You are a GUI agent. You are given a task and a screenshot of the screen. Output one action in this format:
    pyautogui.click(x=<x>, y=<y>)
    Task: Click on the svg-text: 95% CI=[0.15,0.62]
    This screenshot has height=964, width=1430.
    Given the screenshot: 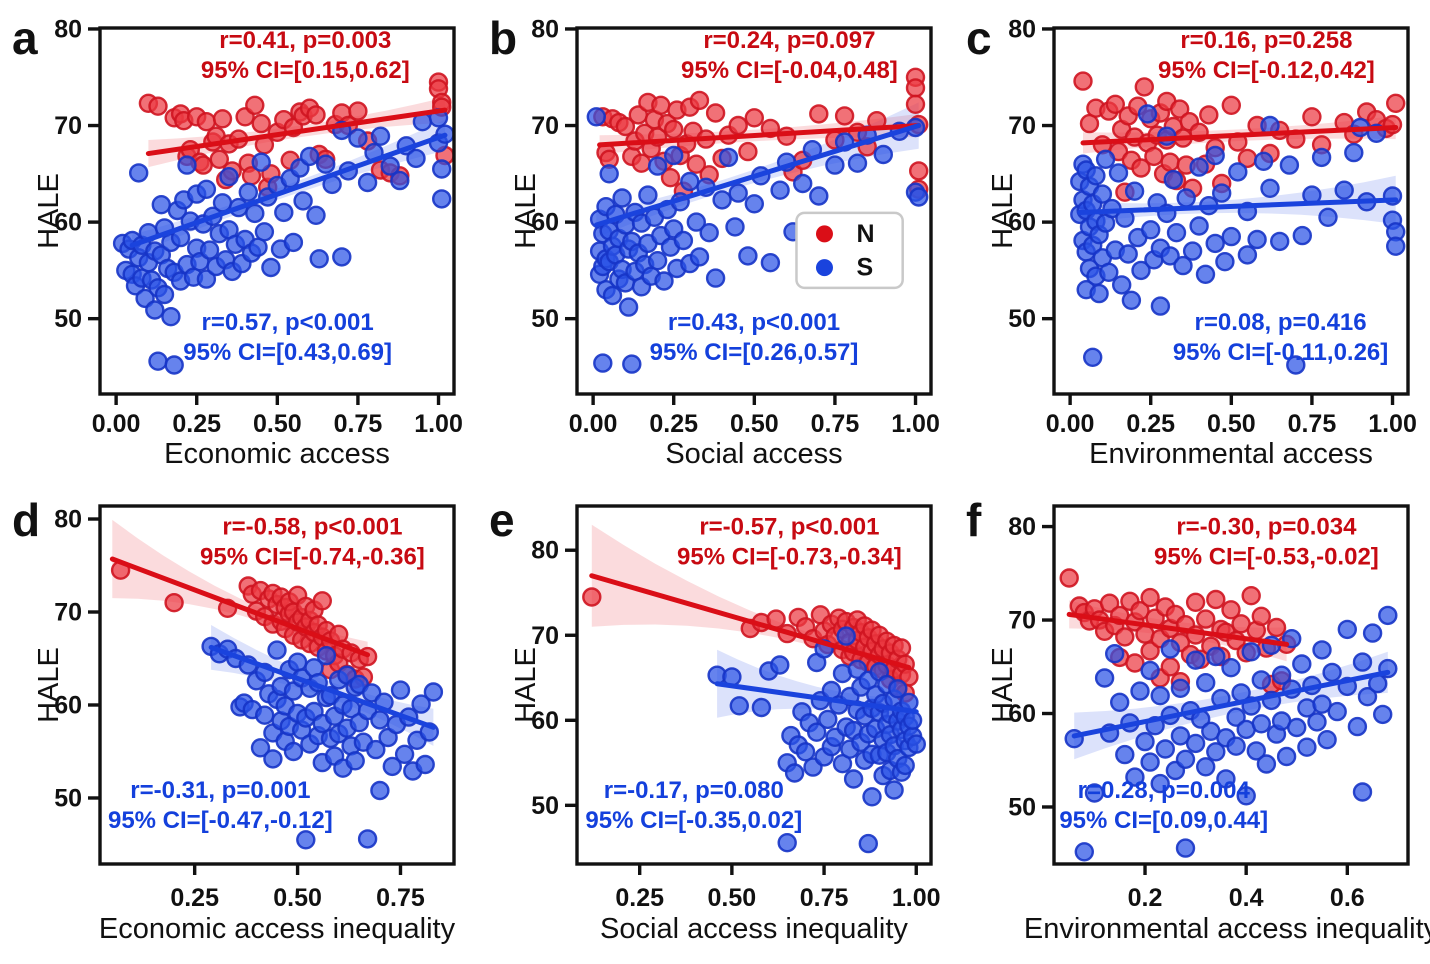 What is the action you would take?
    pyautogui.click(x=305, y=70)
    